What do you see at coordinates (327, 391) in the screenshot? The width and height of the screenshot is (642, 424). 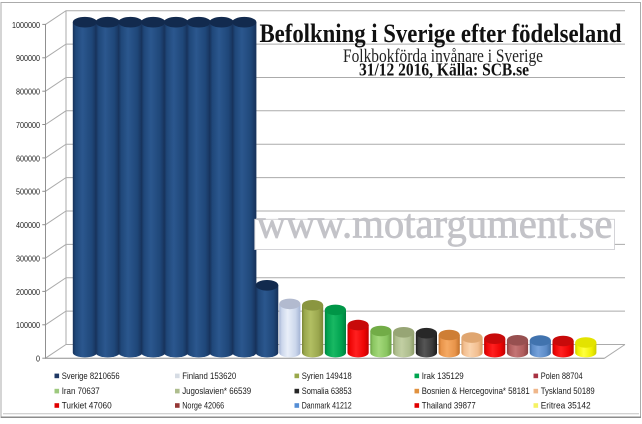 I see `svg-text: Somalia 63853` at bounding box center [327, 391].